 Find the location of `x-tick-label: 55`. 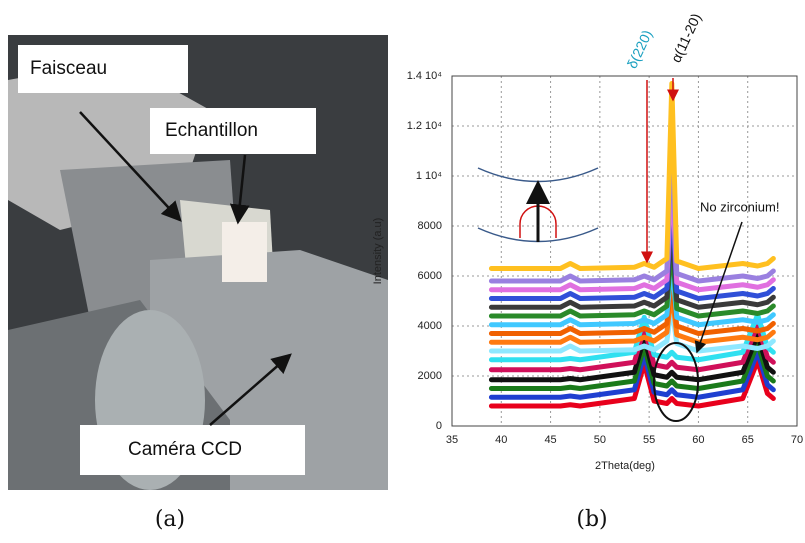

x-tick-label: 55 is located at coordinates (649, 440).